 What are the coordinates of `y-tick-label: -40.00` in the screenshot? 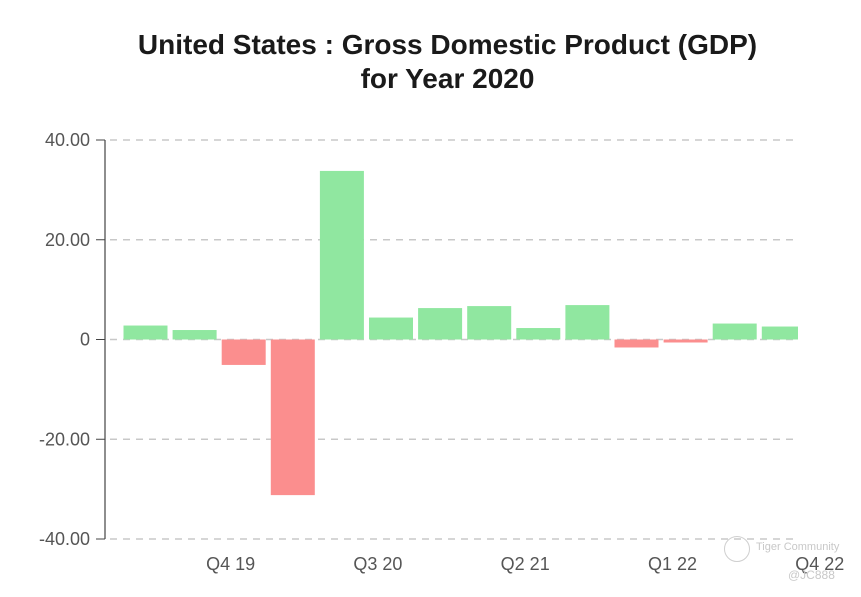 It's located at (64, 539).